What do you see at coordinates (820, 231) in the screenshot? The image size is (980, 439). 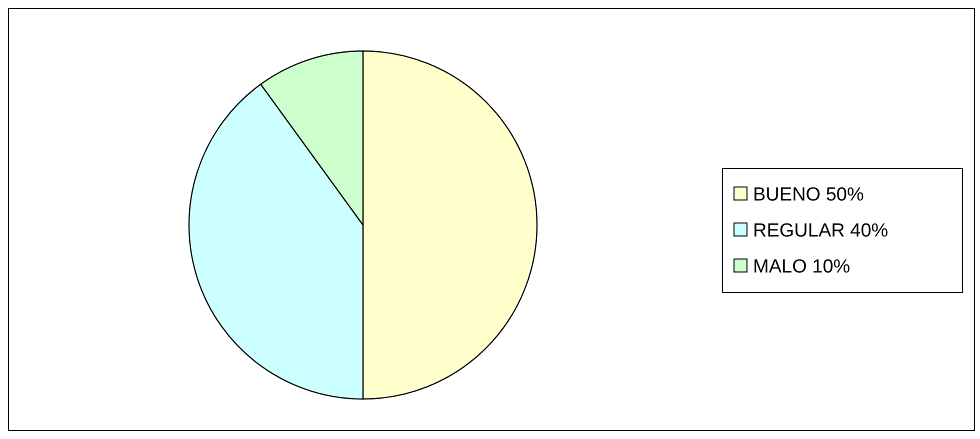 I see `legend-label: REGULAR 40%` at bounding box center [820, 231].